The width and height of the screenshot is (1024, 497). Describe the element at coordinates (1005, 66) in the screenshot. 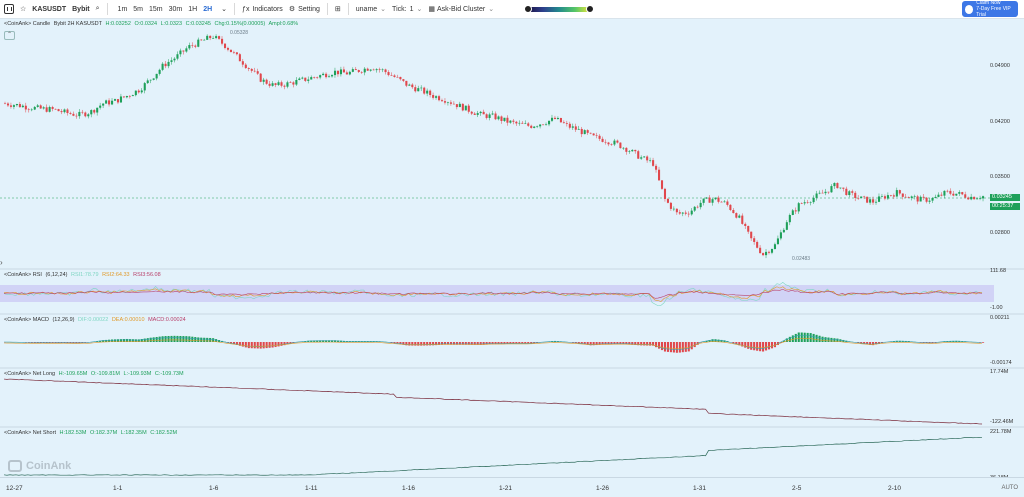

I see `price-axis-label: 0.04900` at that location.